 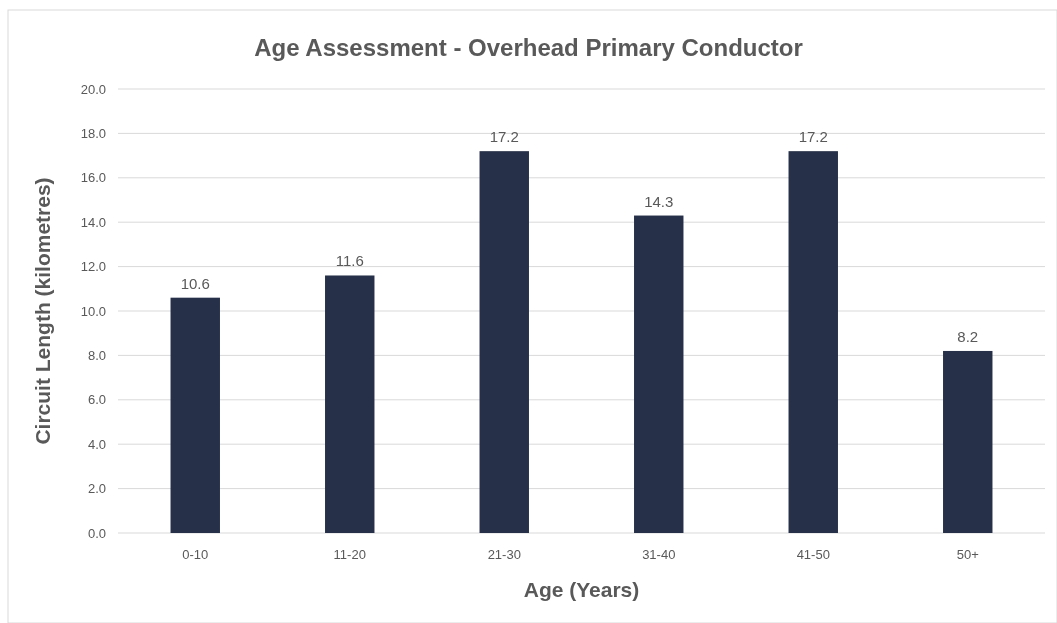 I want to click on y-tick-label: 14.0, so click(x=93, y=222).